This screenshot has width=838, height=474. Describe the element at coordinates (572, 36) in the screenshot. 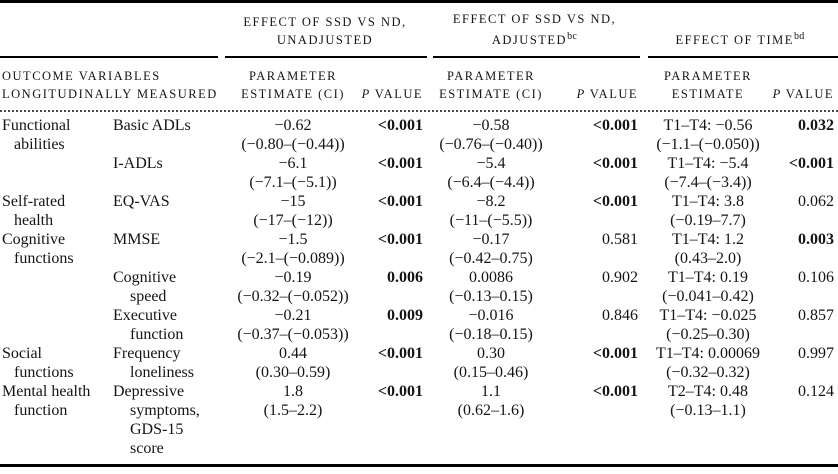

I see `footnote-marker: bc` at that location.